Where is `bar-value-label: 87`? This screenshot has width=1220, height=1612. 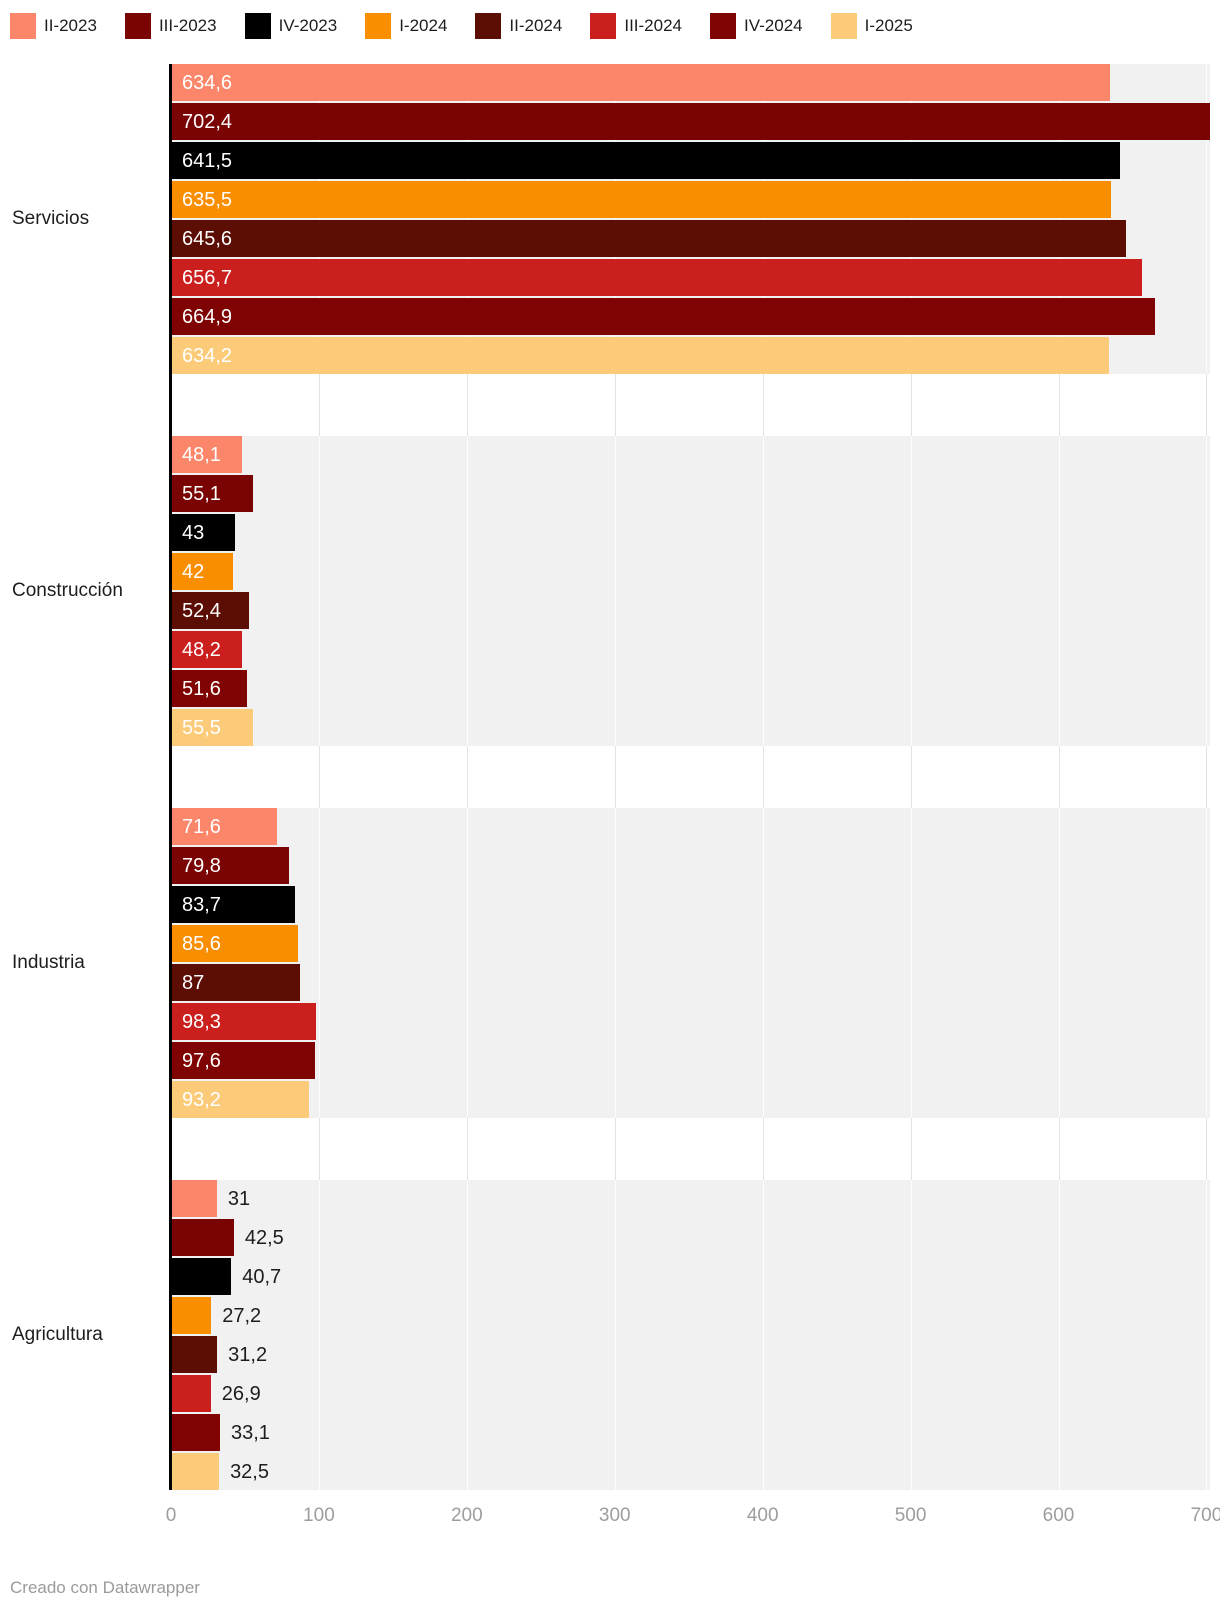
bar-value-label: 87 is located at coordinates (193, 982).